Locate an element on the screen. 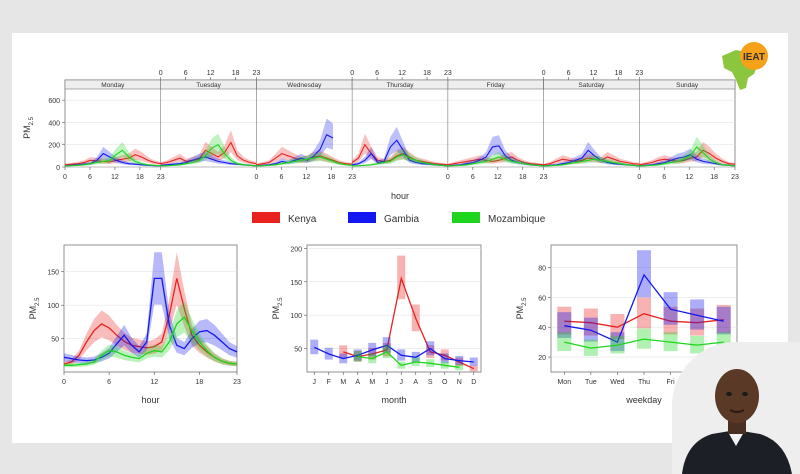  day-strip-label: Wednesday is located at coordinates (304, 85).